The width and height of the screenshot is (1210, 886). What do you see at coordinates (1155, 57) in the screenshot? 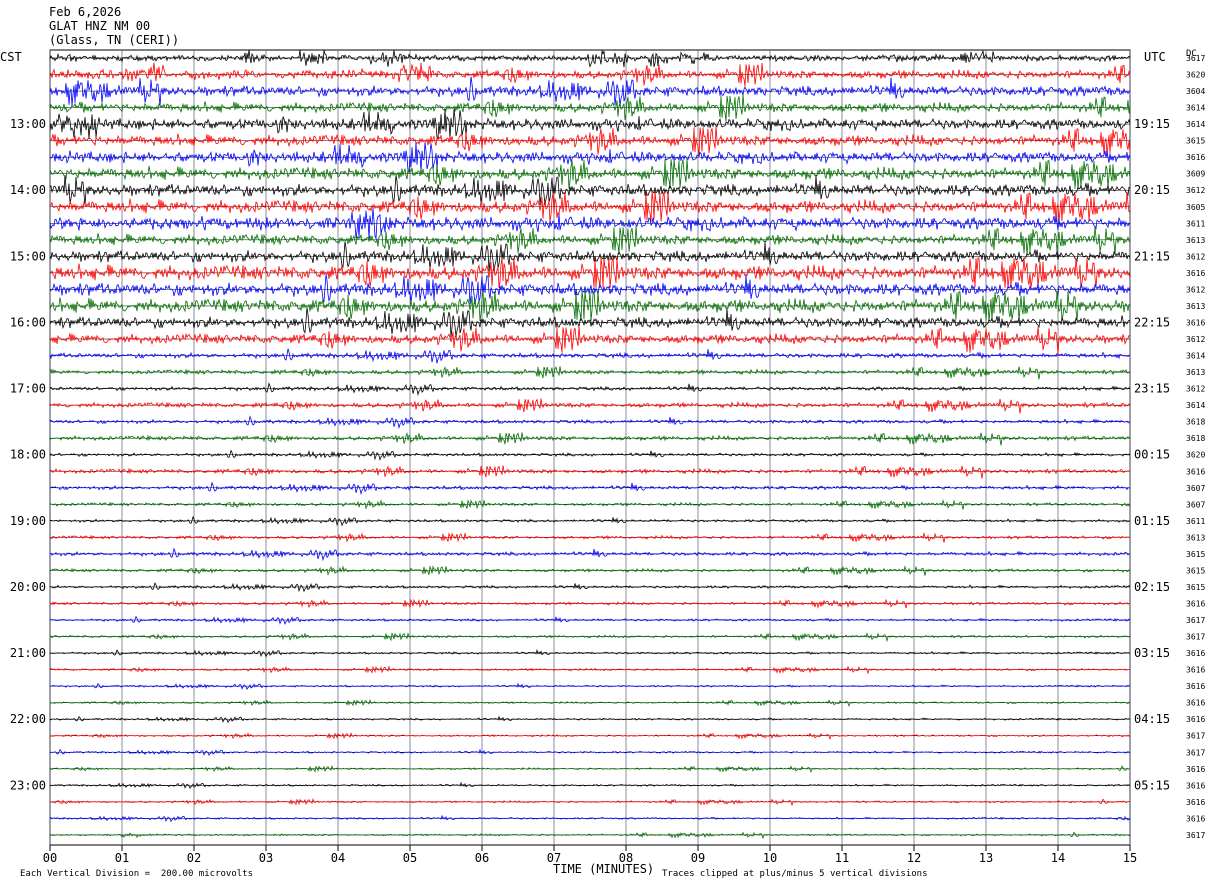
I see `right-timezone-label: UTC` at bounding box center [1155, 57].